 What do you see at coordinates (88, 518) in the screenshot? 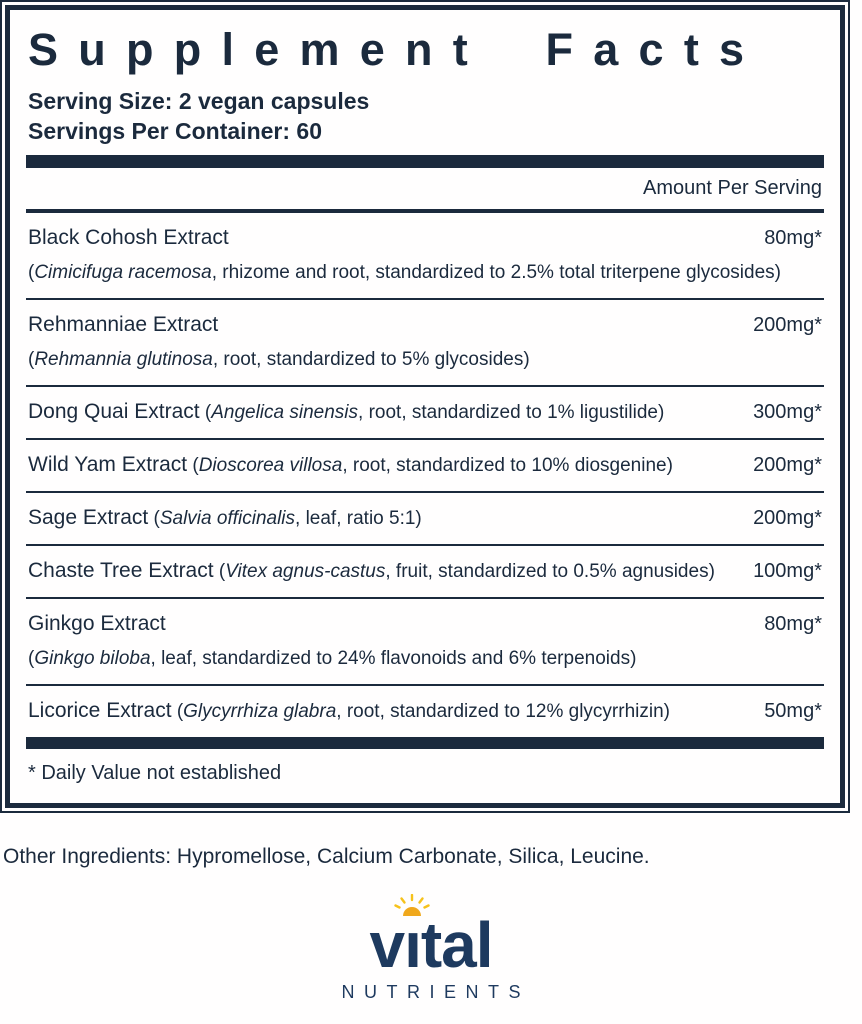
I see `ingredient-name: Sage Extract` at bounding box center [88, 518].